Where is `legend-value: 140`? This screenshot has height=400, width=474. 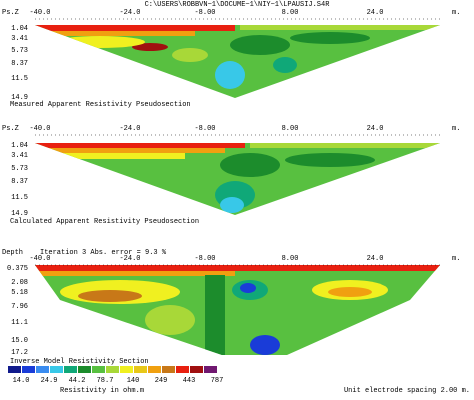 legend-value: 140 is located at coordinates (133, 381).